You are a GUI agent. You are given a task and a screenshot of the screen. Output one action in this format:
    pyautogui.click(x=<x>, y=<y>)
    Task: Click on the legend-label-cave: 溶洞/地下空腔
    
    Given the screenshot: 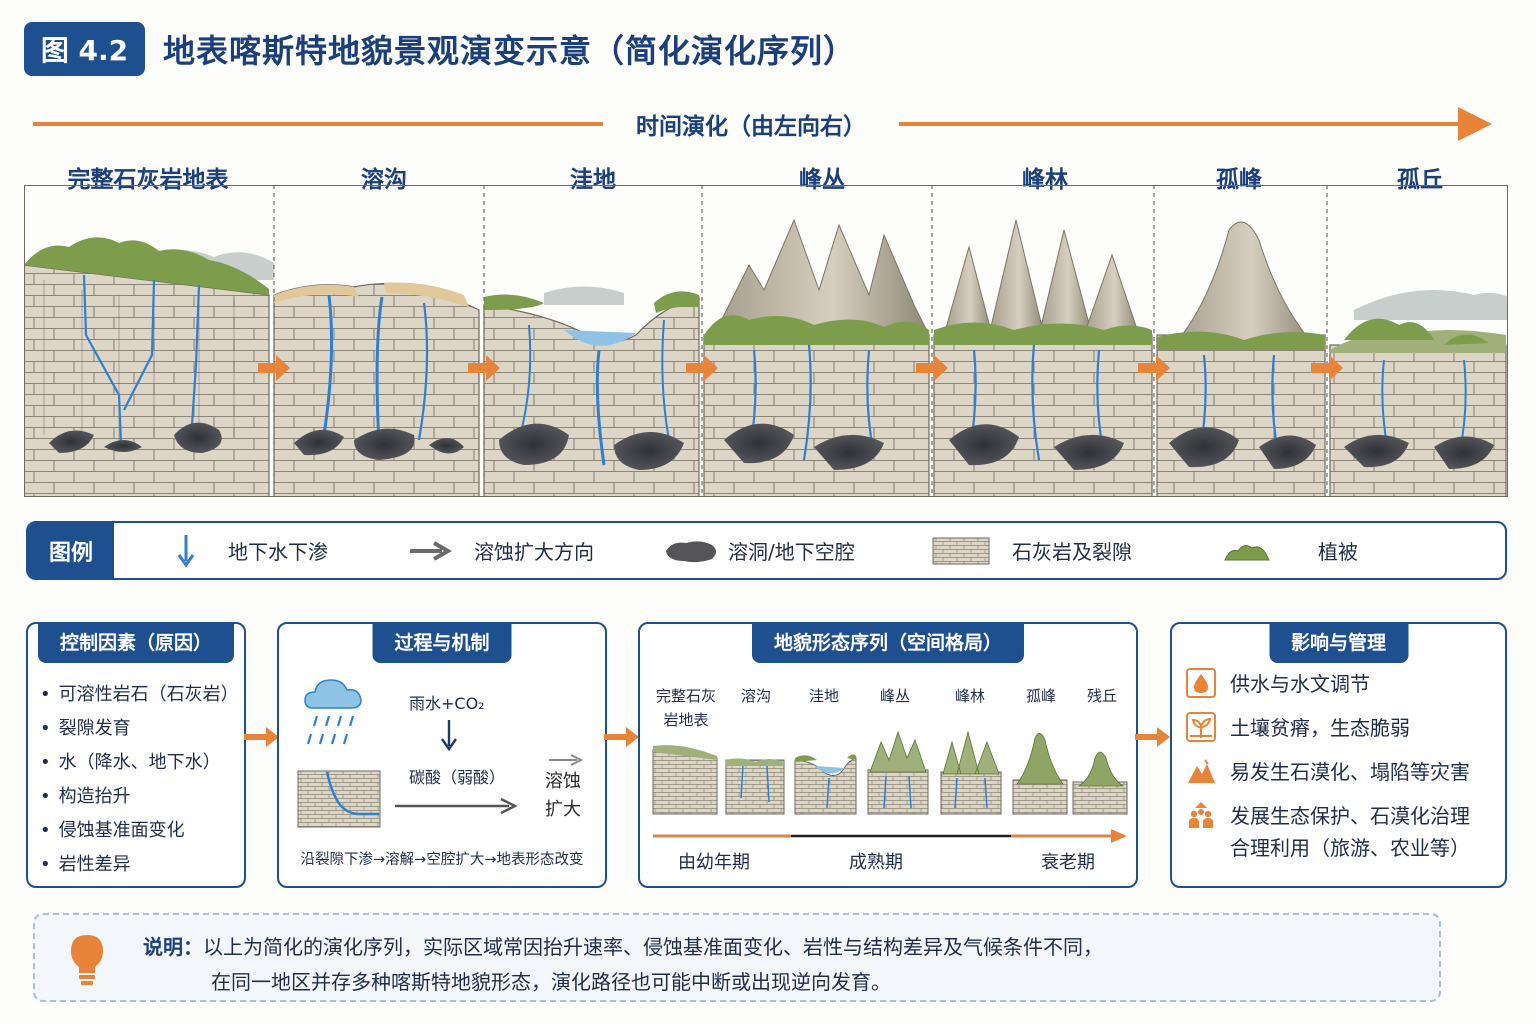 What is the action you would take?
    pyautogui.click(x=791, y=552)
    